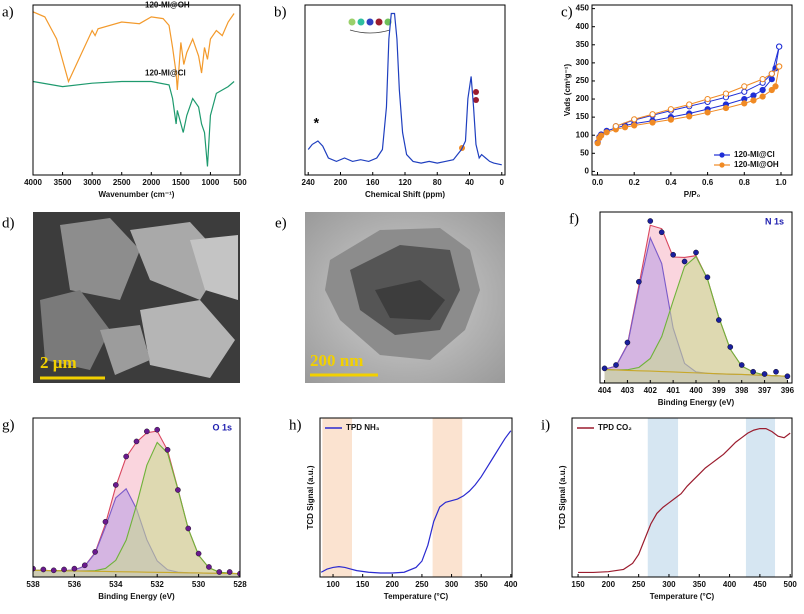 Image resolution: width=804 pixels, height=614 pixels. What do you see at coordinates (8, 425) in the screenshot?
I see `panel-label: g)` at bounding box center [8, 425].